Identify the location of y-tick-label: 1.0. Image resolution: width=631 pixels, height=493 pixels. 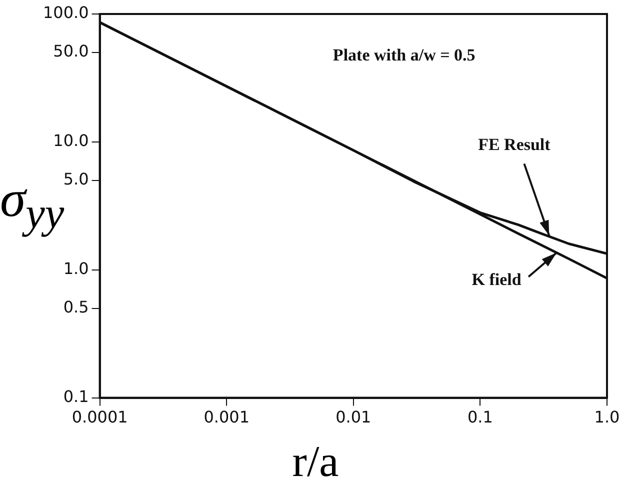
(76, 268).